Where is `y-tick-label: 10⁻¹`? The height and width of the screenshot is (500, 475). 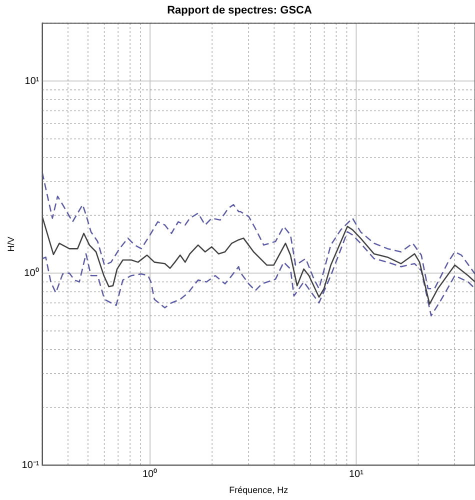 y-tick-label: 10⁻¹ is located at coordinates (31, 465).